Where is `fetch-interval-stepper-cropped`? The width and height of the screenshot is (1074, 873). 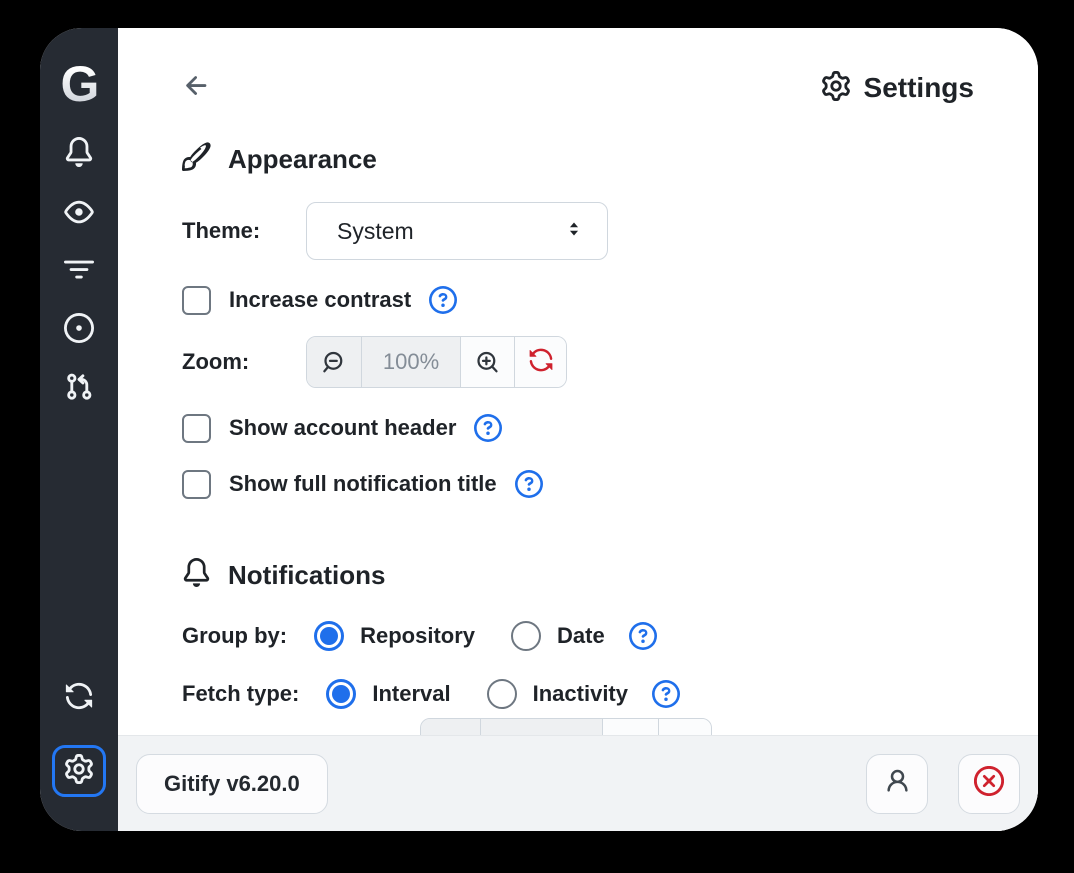
fetch-interval-stepper-cropped is located at coordinates (566, 726).